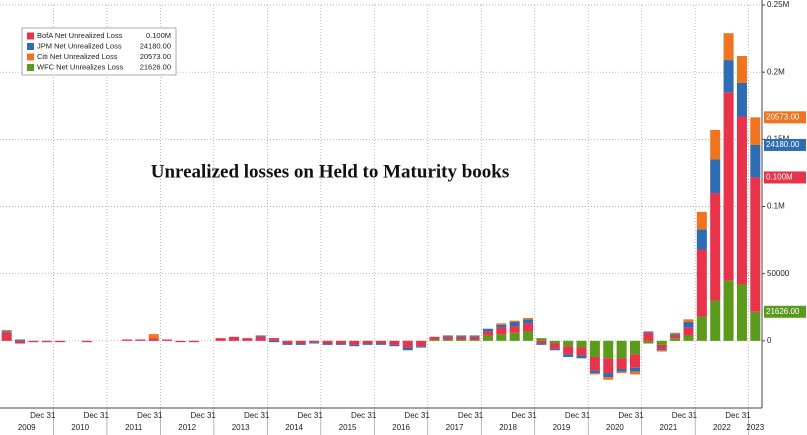 This screenshot has width=807, height=435. I want to click on year-label: 2019, so click(562, 427).